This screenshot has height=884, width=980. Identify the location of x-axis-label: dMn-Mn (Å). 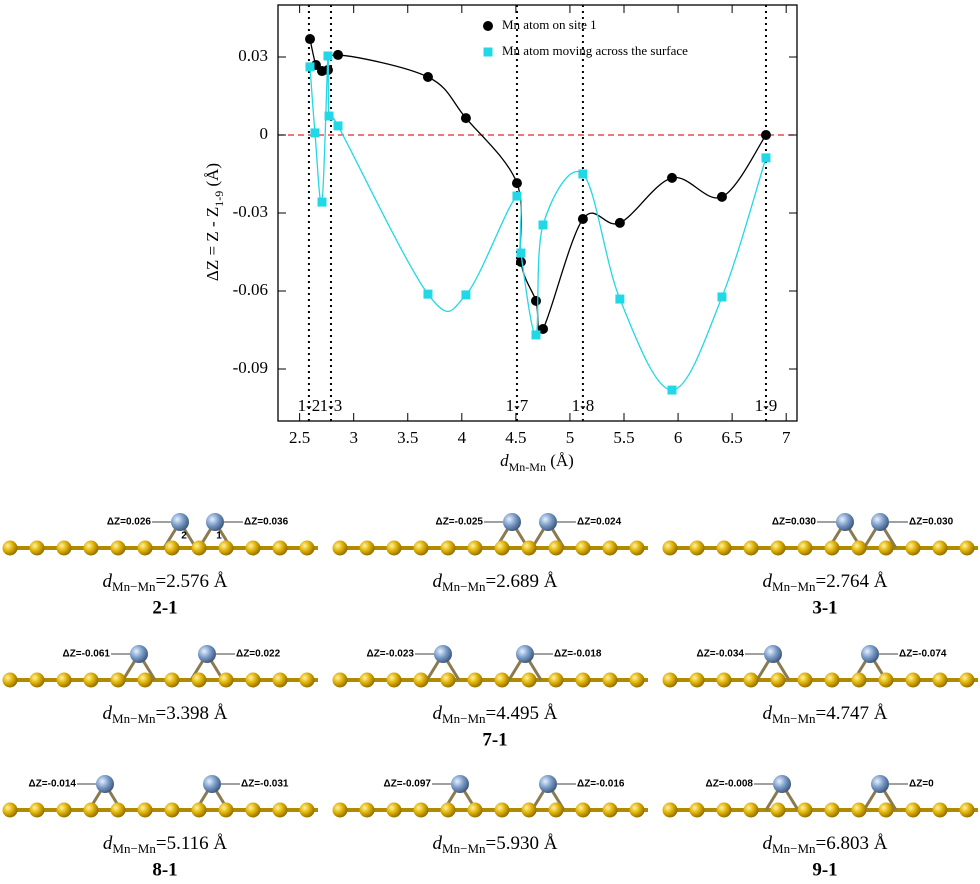
(537, 462).